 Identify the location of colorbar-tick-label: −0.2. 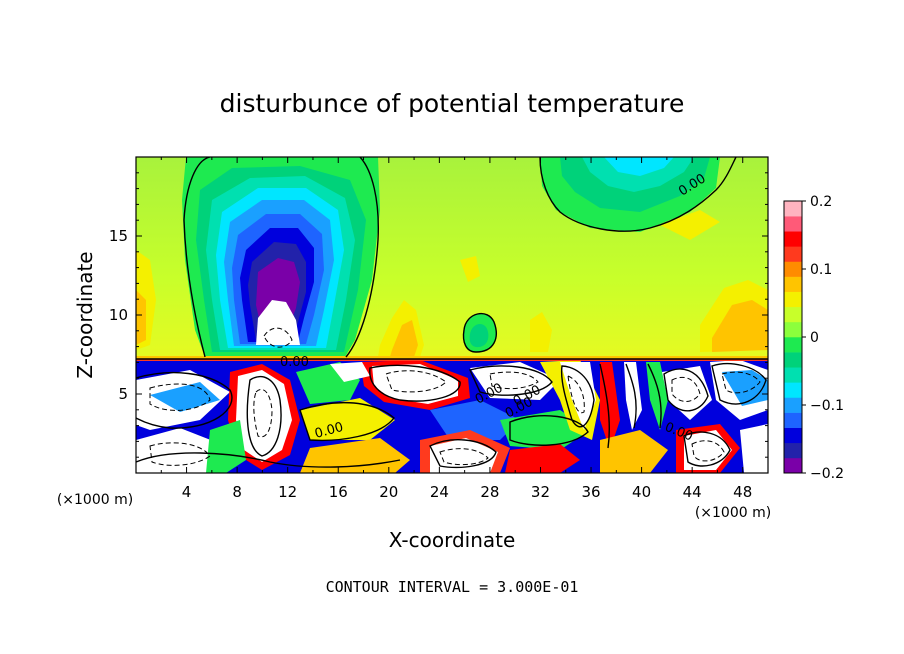
(827, 474).